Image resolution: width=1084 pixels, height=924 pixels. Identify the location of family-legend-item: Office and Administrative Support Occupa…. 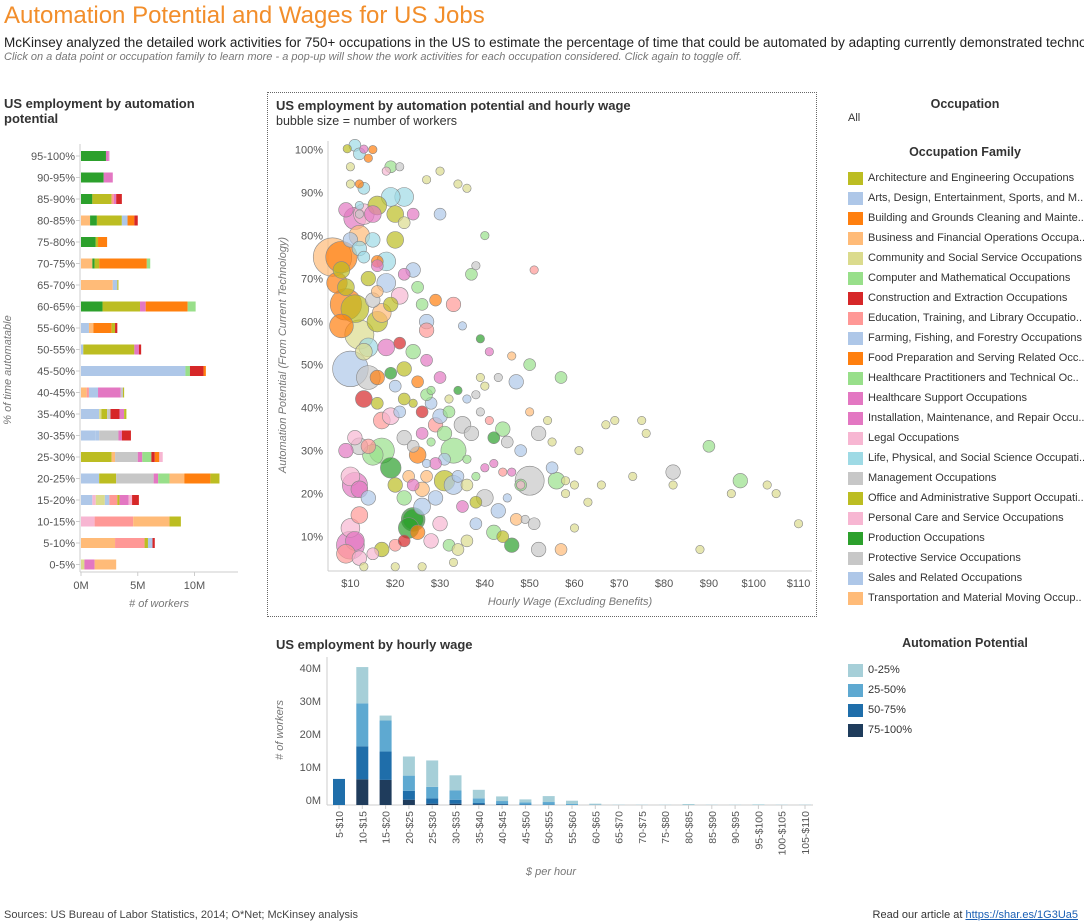
(966, 498).